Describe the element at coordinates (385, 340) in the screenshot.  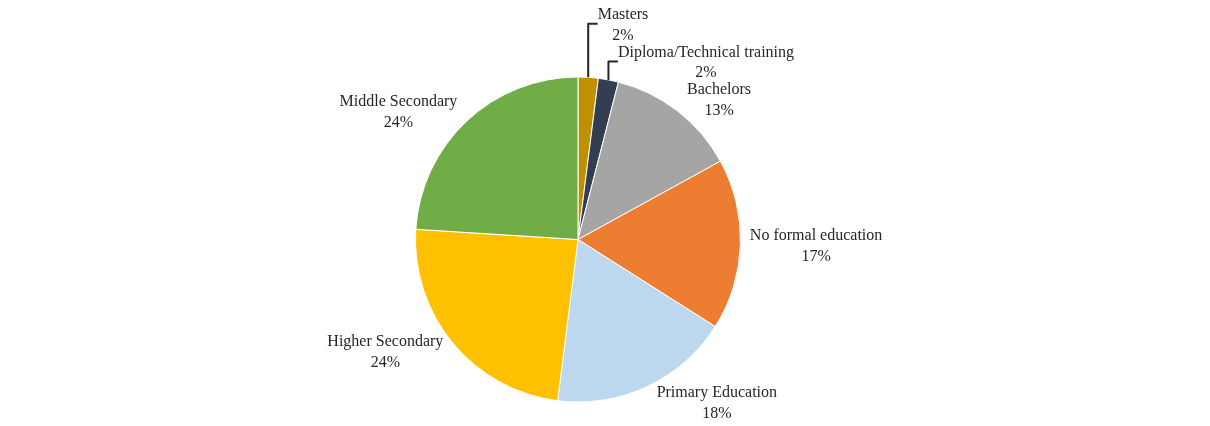
I see `slice-label: Higher Secondary` at that location.